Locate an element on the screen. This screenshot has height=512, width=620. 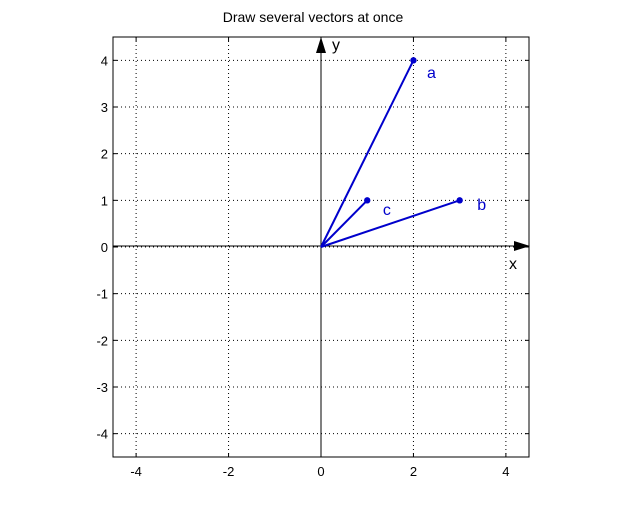
y-axis-label: y is located at coordinates (336, 45).